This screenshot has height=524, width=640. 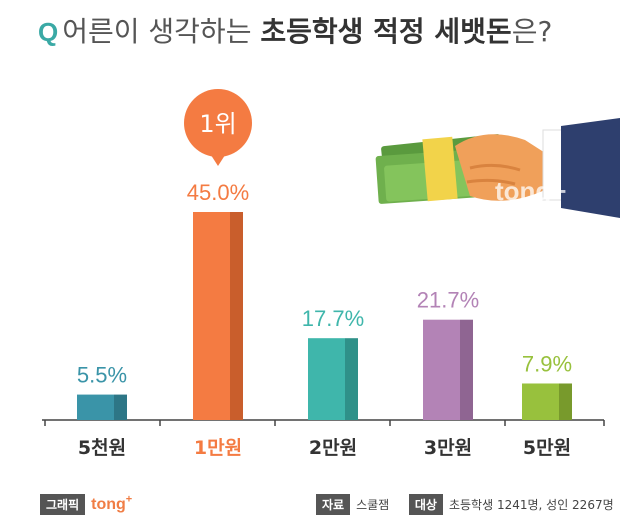 What do you see at coordinates (386, 31) in the screenshot?
I see `title-part-2: 초등학생 적정 세뱃돈` at bounding box center [386, 31].